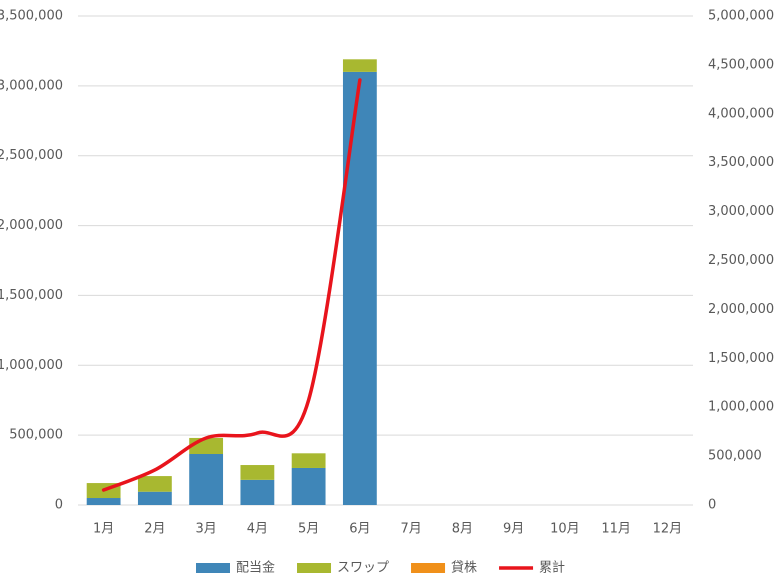  What do you see at coordinates (59, 505) in the screenshot?
I see `y-tick-label: 0` at bounding box center [59, 505].